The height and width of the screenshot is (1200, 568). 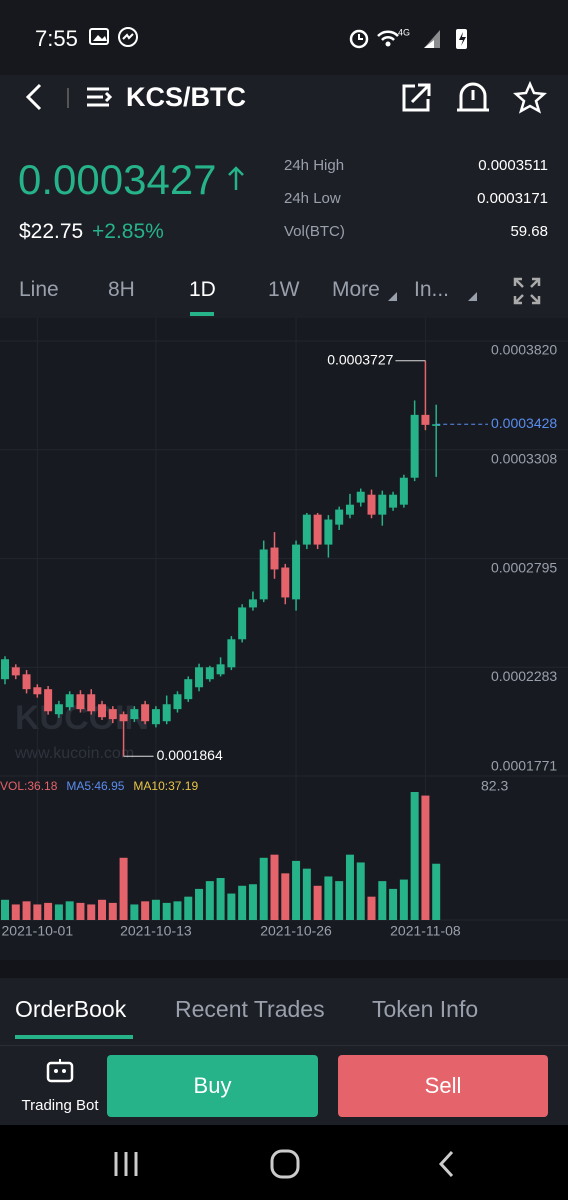 What do you see at coordinates (74, 1037) in the screenshot?
I see `tab-underline` at bounding box center [74, 1037].